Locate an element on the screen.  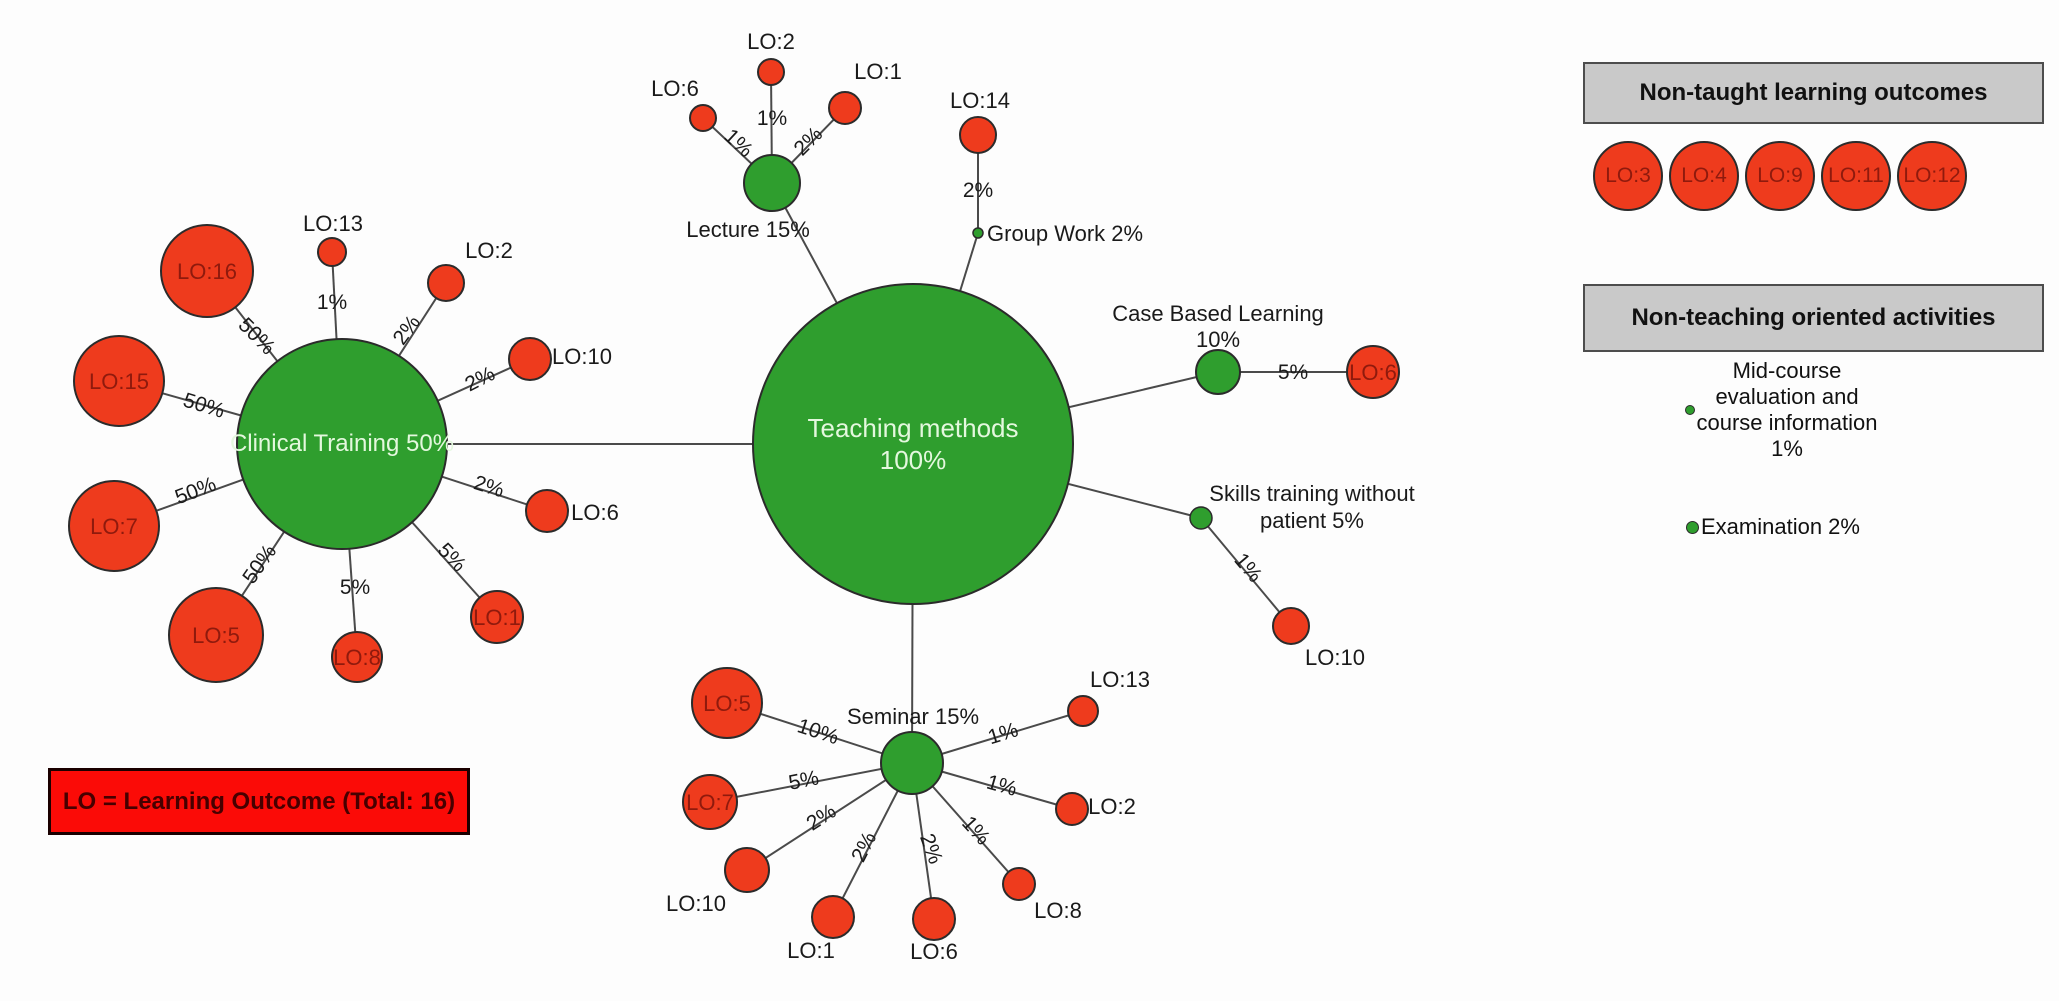
teaching-methods-label-line2: 100% is located at coordinates (913, 460).